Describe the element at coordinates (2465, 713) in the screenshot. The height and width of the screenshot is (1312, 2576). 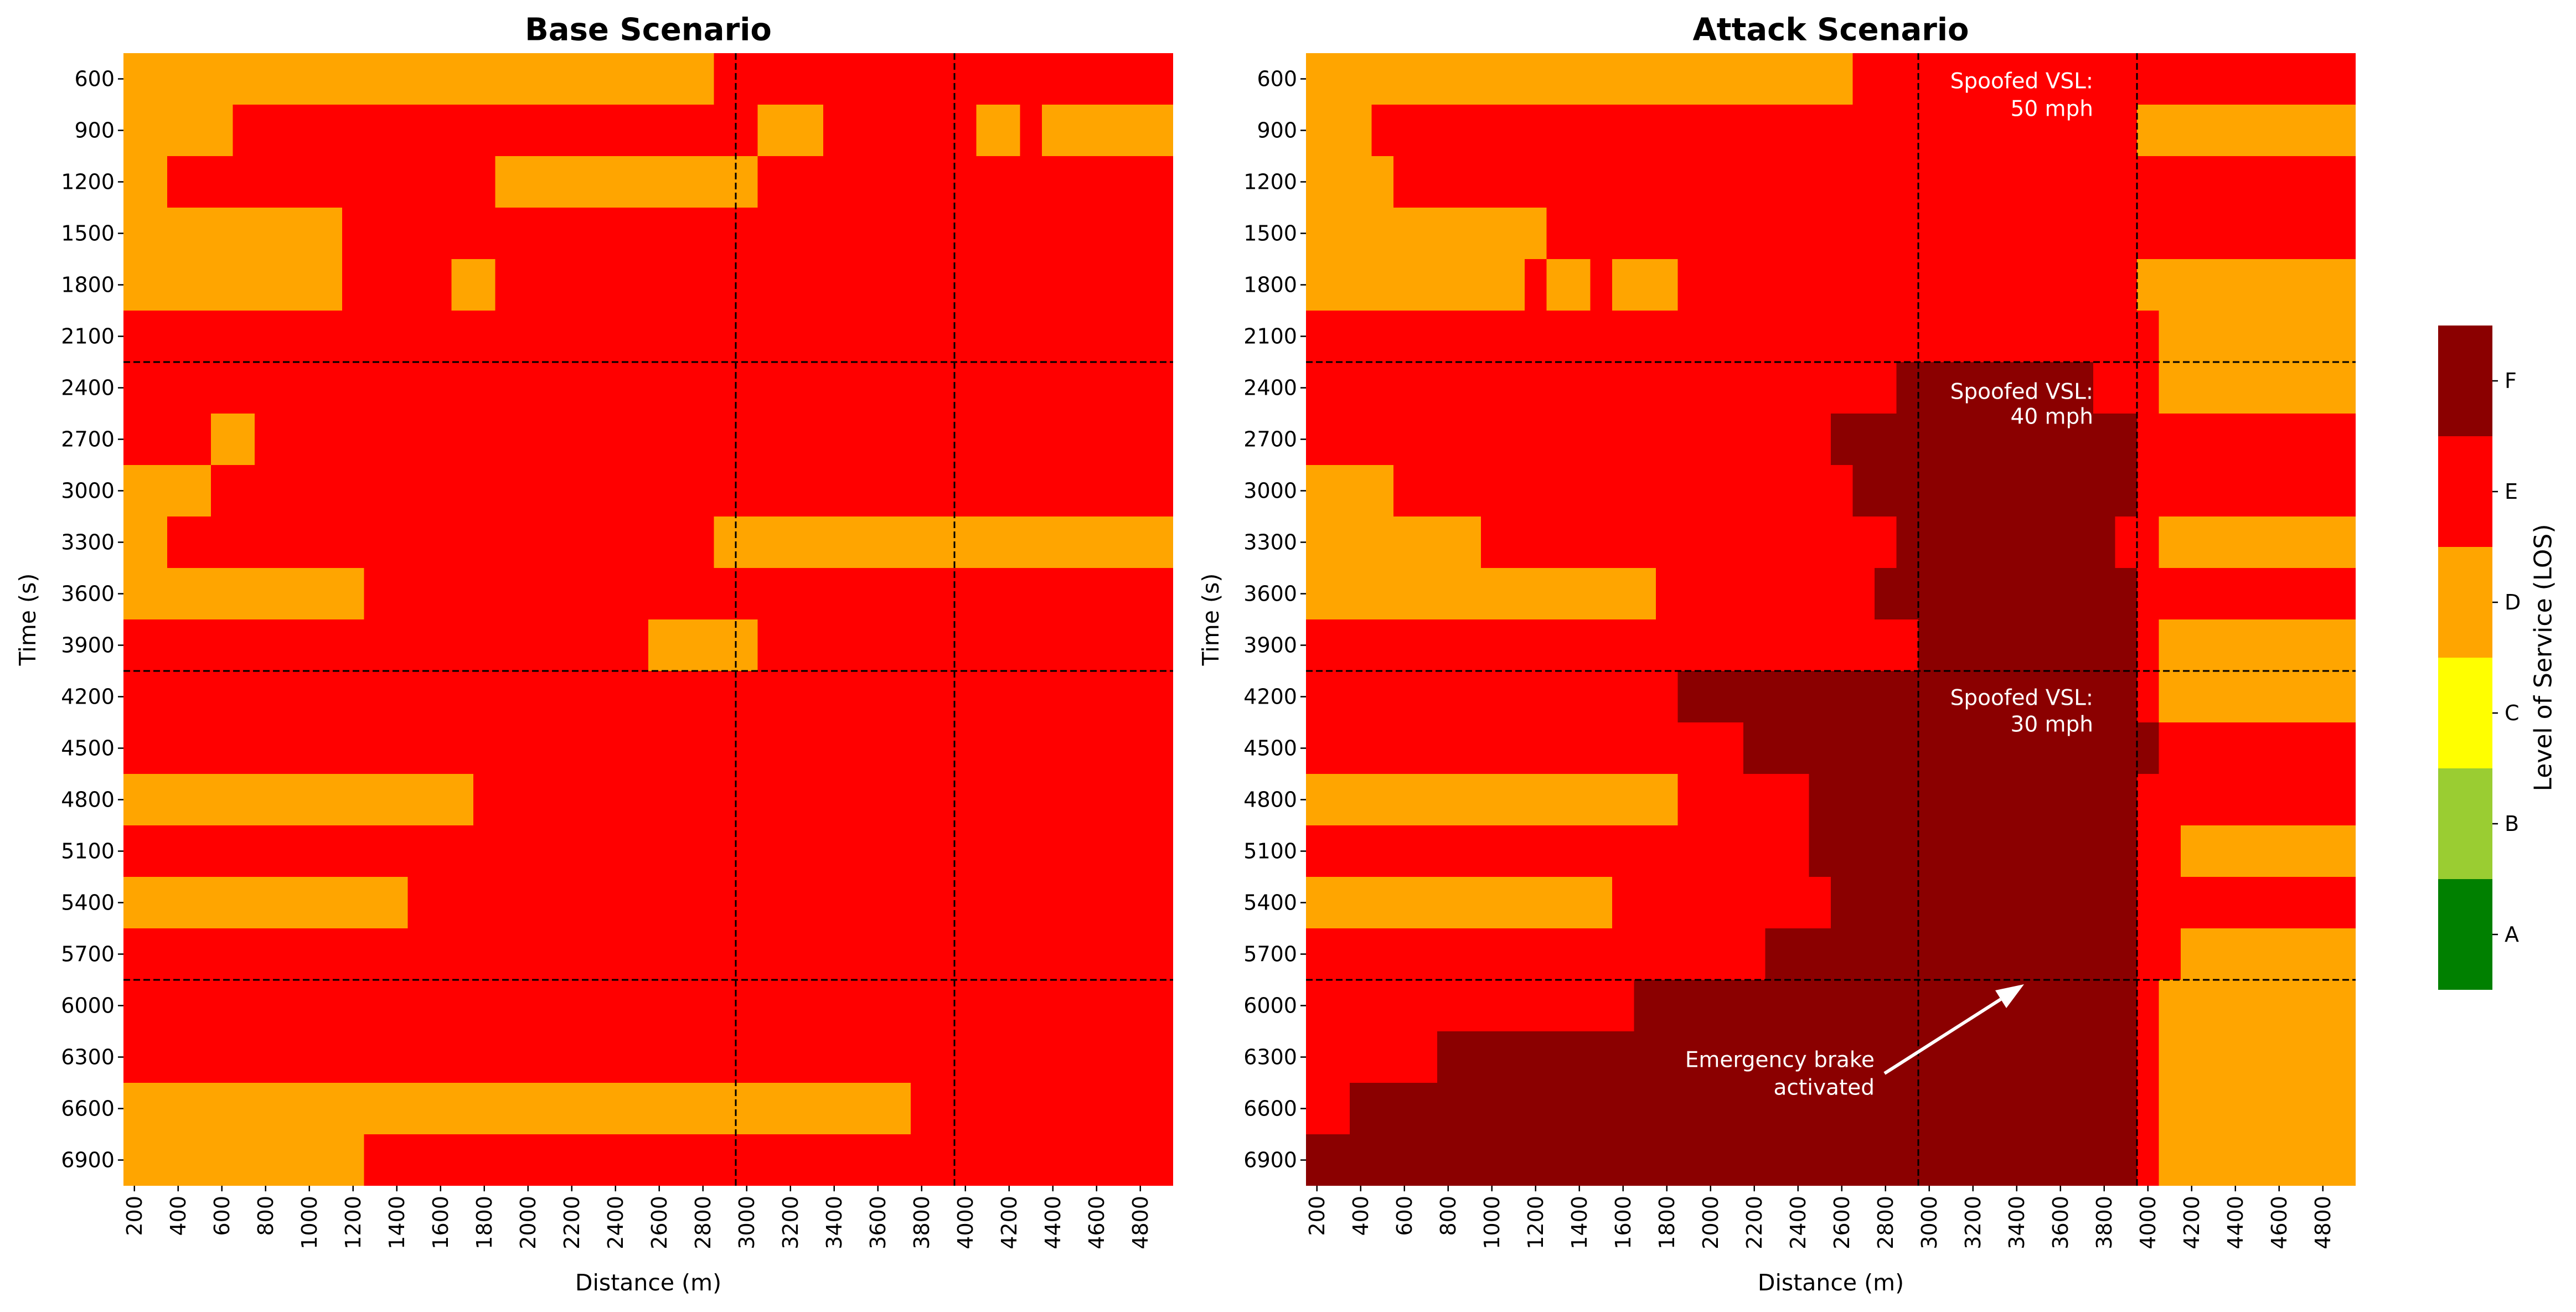
I see `colorbar-segment` at that location.